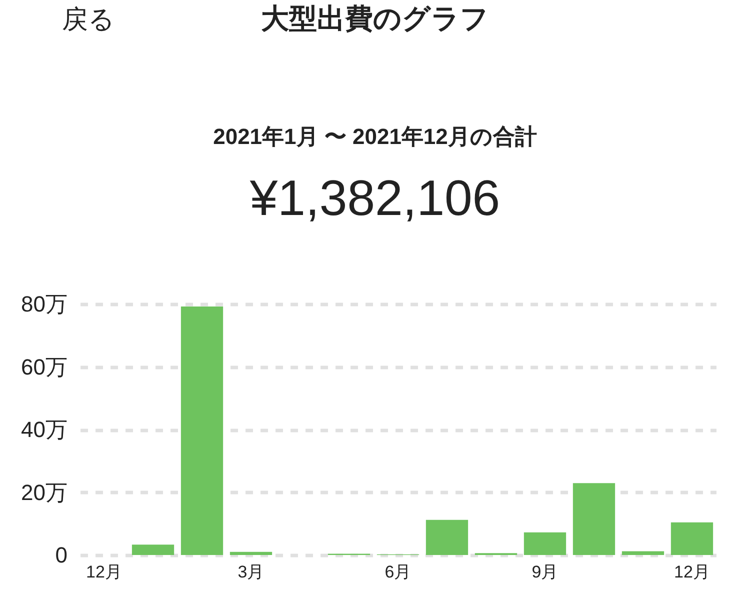 This screenshot has width=750, height=605. Describe the element at coordinates (375, 136) in the screenshot. I see `chart-subtitle: 2021年1月 〜 2021年12月の合計` at that location.